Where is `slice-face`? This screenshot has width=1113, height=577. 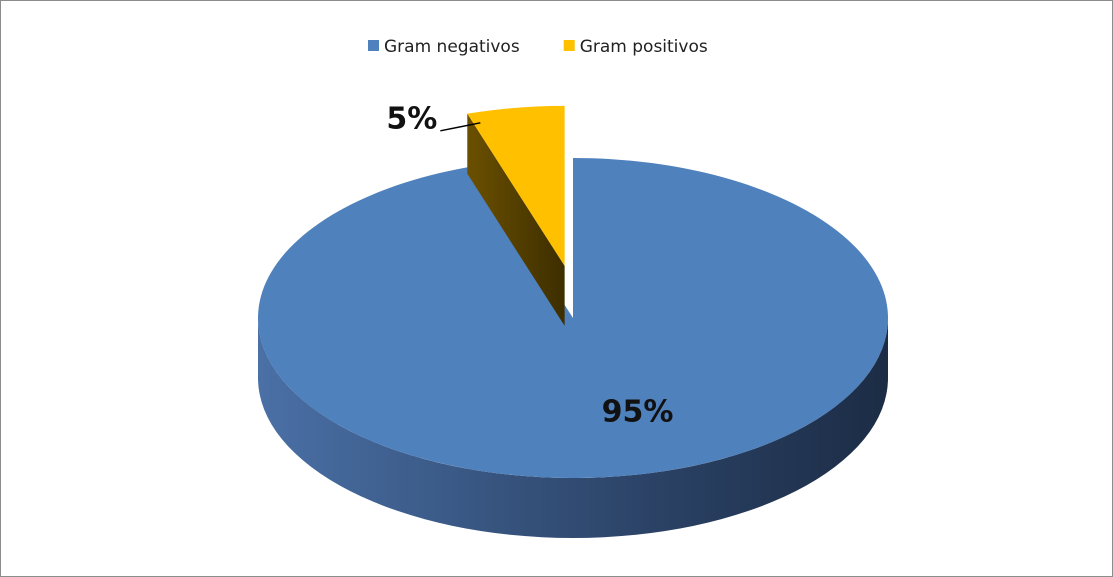
slice-face is located at coordinates (516, 219).